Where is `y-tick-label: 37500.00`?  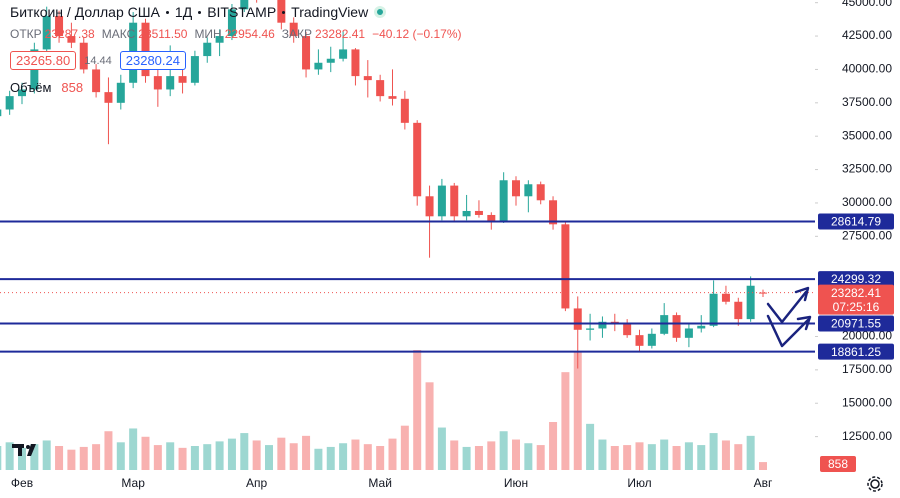
y-tick-label: 37500.00 is located at coordinates (867, 102).